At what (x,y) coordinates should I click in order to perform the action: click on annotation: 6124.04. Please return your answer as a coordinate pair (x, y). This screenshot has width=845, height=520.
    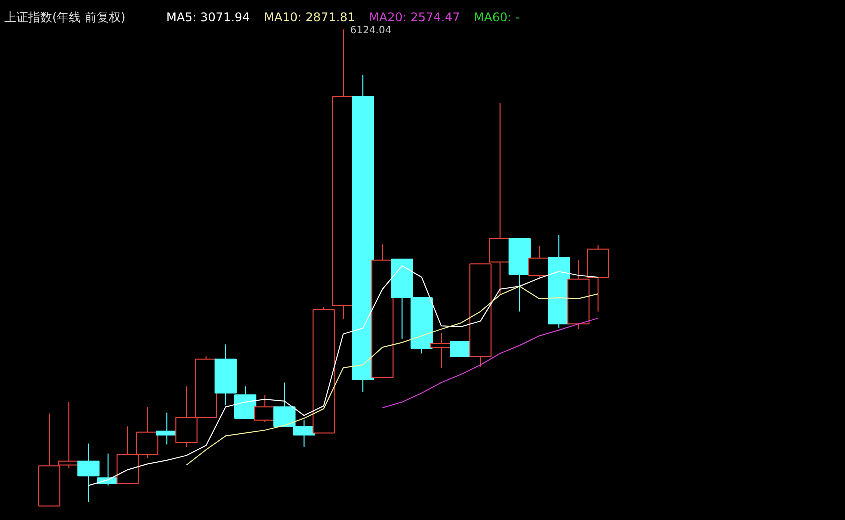
    Looking at the image, I should click on (371, 31).